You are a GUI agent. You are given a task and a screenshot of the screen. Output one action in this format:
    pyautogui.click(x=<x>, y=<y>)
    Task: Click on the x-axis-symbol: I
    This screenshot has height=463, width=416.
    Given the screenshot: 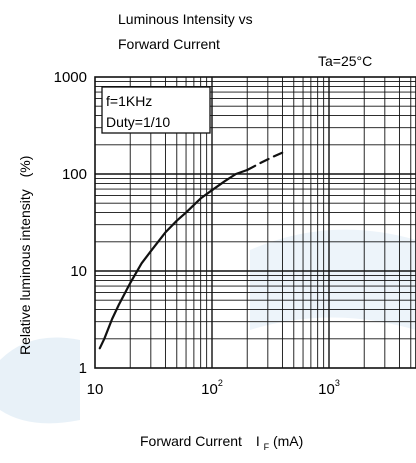 What is the action you would take?
    pyautogui.click(x=258, y=441)
    